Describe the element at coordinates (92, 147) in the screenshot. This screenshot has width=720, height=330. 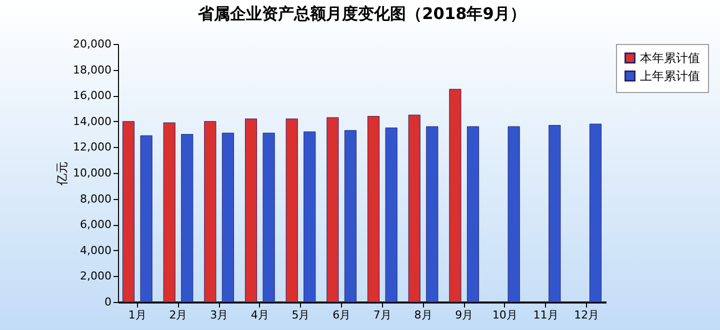
I see `y-tick-label: 12,000` at that location.